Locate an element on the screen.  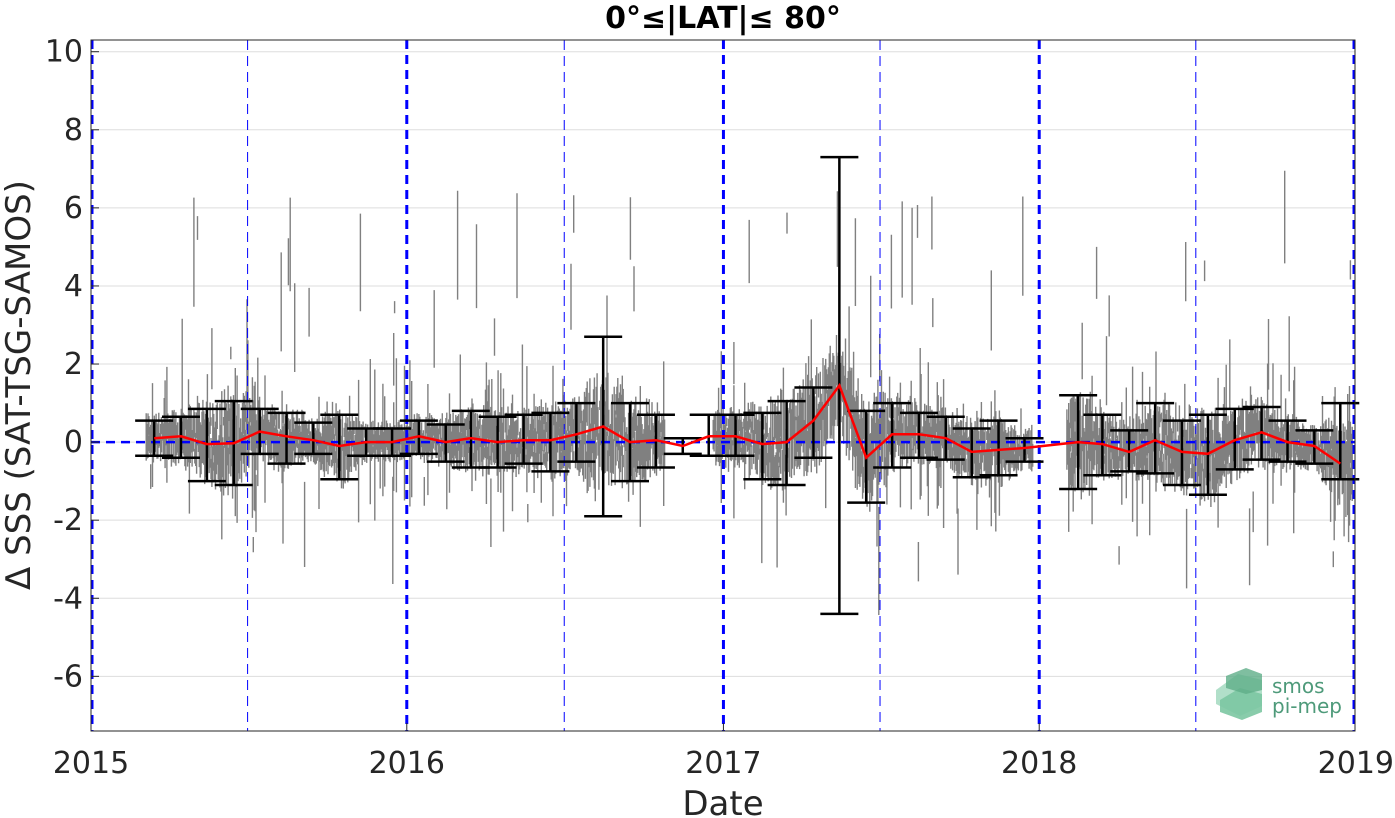
y-tick-label: -6 is located at coordinates (68, 676).